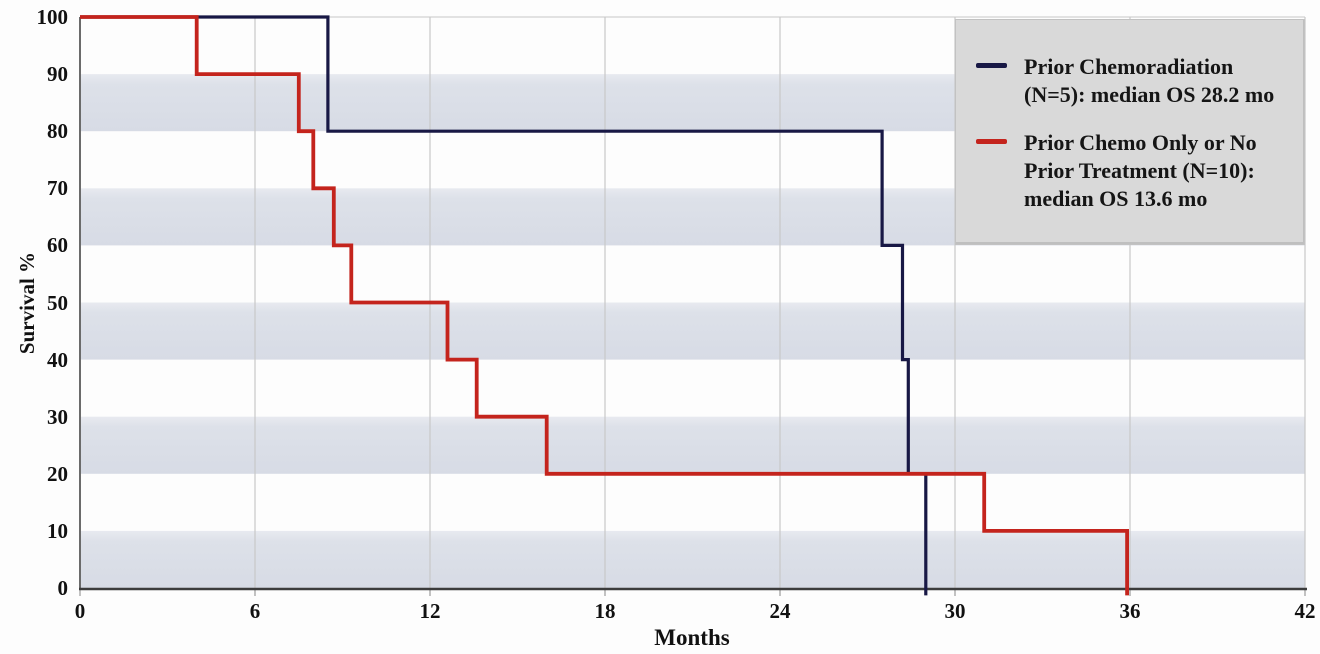  What do you see at coordinates (1140, 142) in the screenshot?
I see `legend-entry-line: Prior Chemo Only or No` at bounding box center [1140, 142].